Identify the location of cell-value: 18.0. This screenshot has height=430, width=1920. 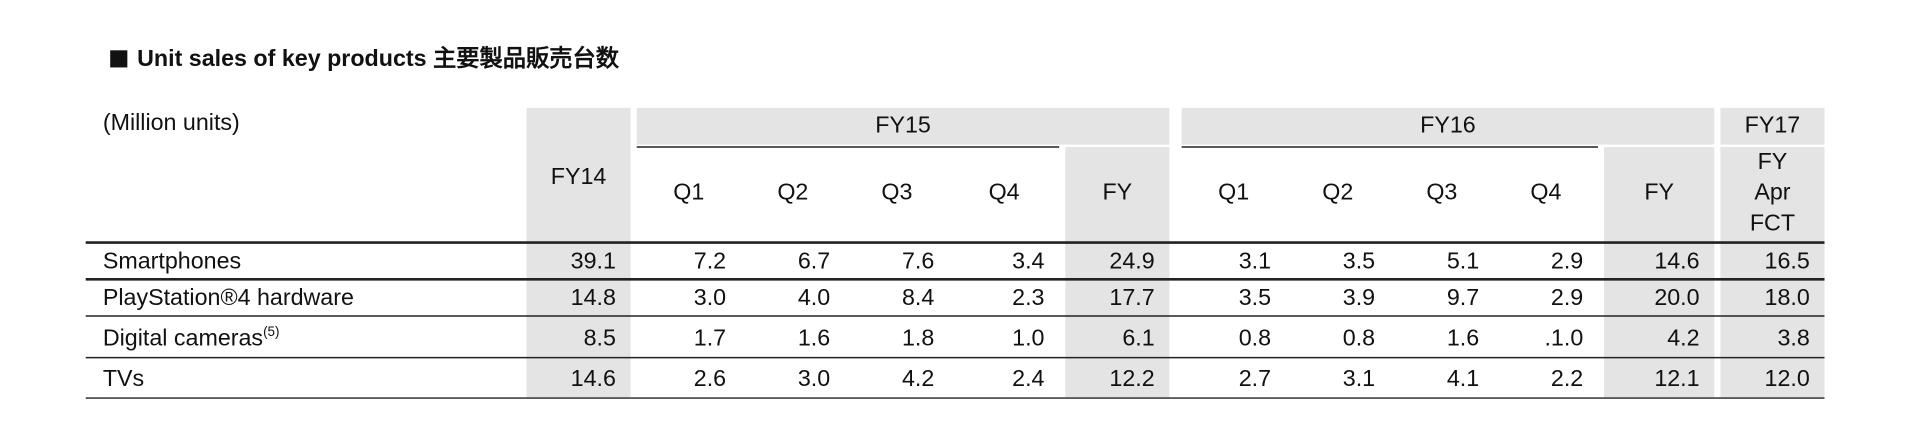
(1787, 297).